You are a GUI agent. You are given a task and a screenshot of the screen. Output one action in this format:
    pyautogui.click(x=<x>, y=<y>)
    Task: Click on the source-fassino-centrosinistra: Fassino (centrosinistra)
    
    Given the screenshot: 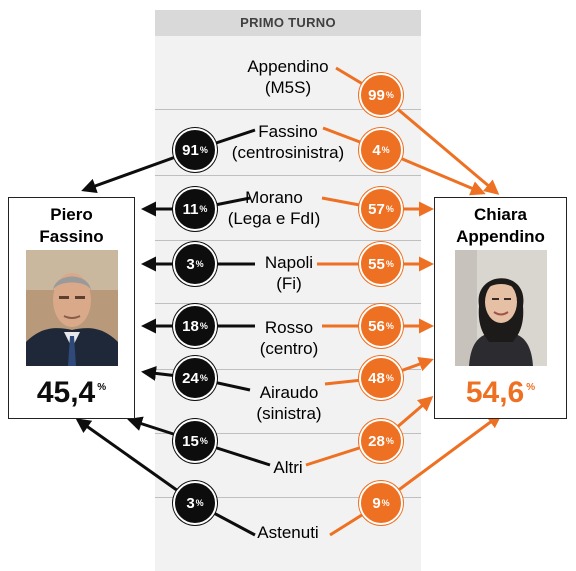 What is the action you would take?
    pyautogui.click(x=288, y=142)
    